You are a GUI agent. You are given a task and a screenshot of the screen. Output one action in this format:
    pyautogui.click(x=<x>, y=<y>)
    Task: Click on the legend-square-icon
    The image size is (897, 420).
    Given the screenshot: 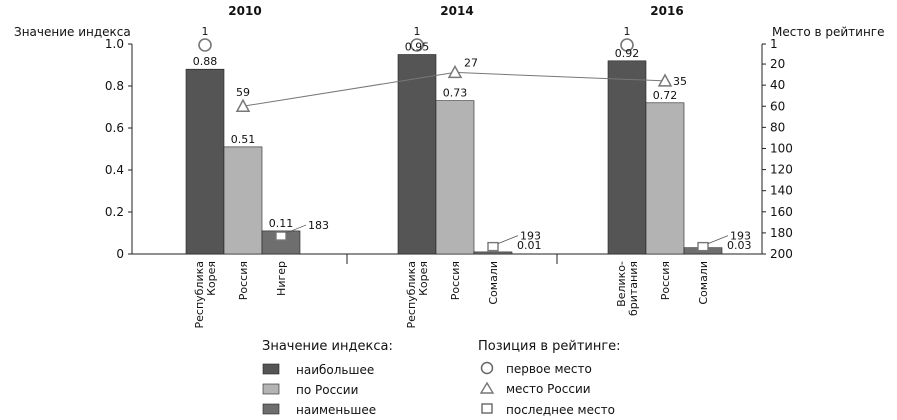 What is the action you would take?
    pyautogui.click(x=487, y=408)
    